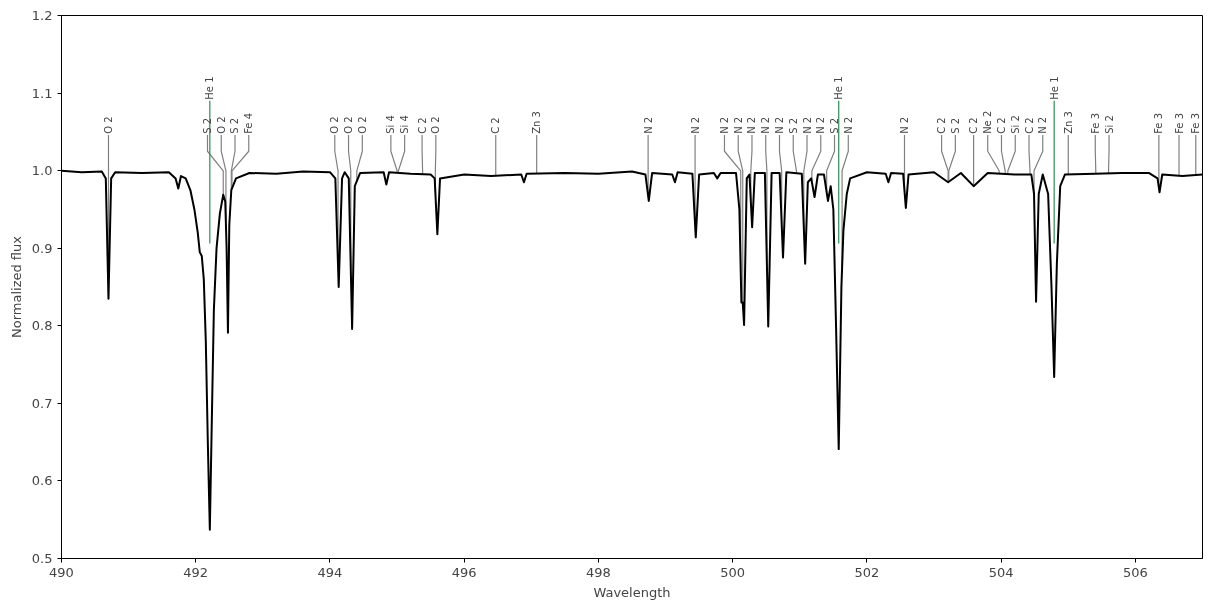  Describe the element at coordinates (632, 592) in the screenshot. I see `x-axis-title: Wavelength` at that location.